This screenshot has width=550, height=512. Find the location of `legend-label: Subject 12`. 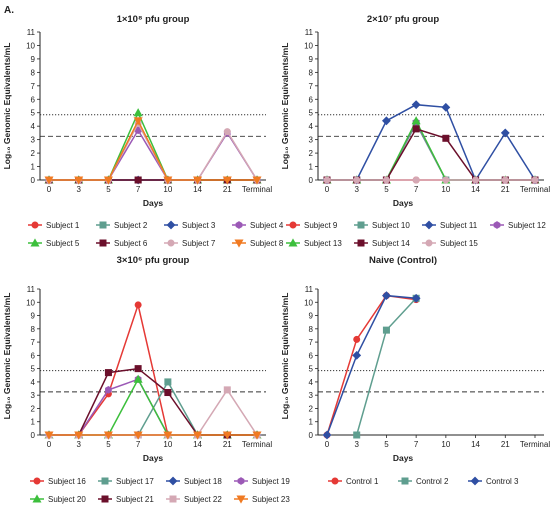

legend-label: Subject 12 is located at coordinates (527, 225).